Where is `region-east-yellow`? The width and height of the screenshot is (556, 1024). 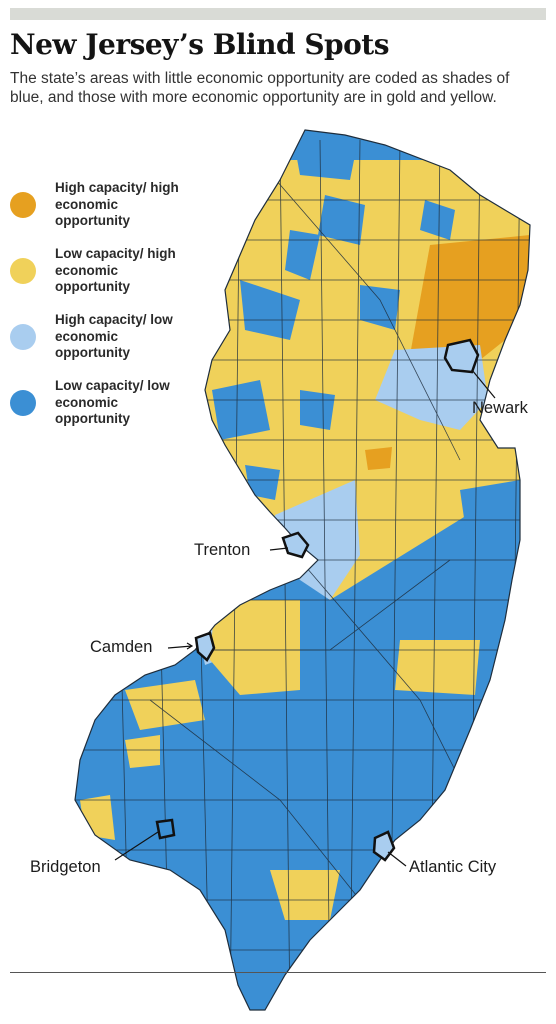
region-east-yellow is located at coordinates (437, 667).